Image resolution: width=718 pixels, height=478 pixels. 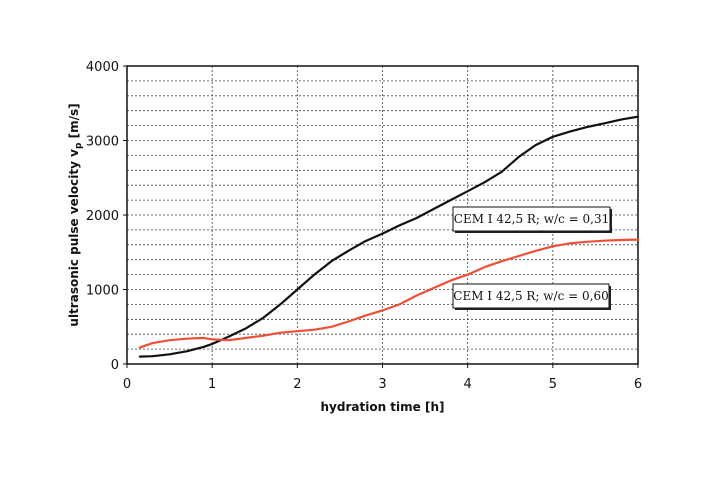 I want to click on annotation-label: CEM I 42,5 R; w/c = 0,31, so click(x=531, y=219).